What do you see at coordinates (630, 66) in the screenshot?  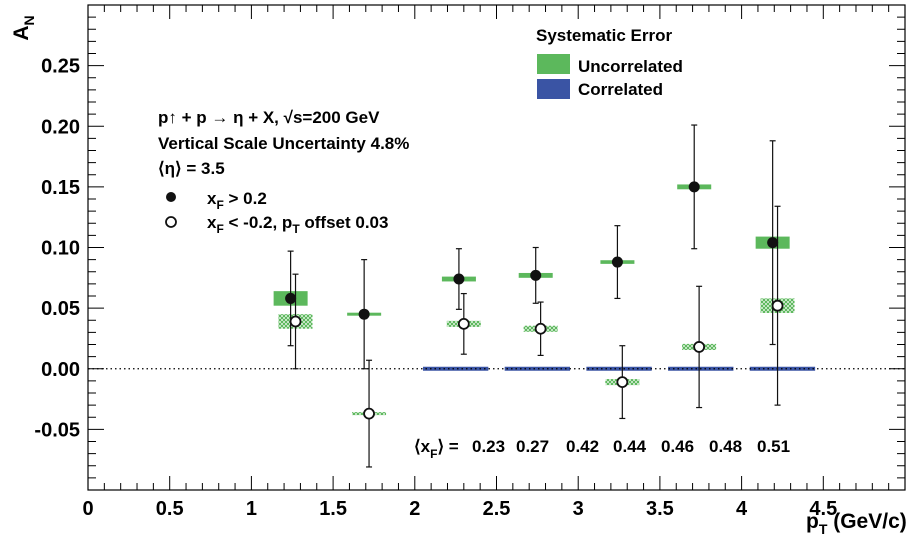 I see `legend-uncorrelated-label: Uncorrelated` at bounding box center [630, 66].